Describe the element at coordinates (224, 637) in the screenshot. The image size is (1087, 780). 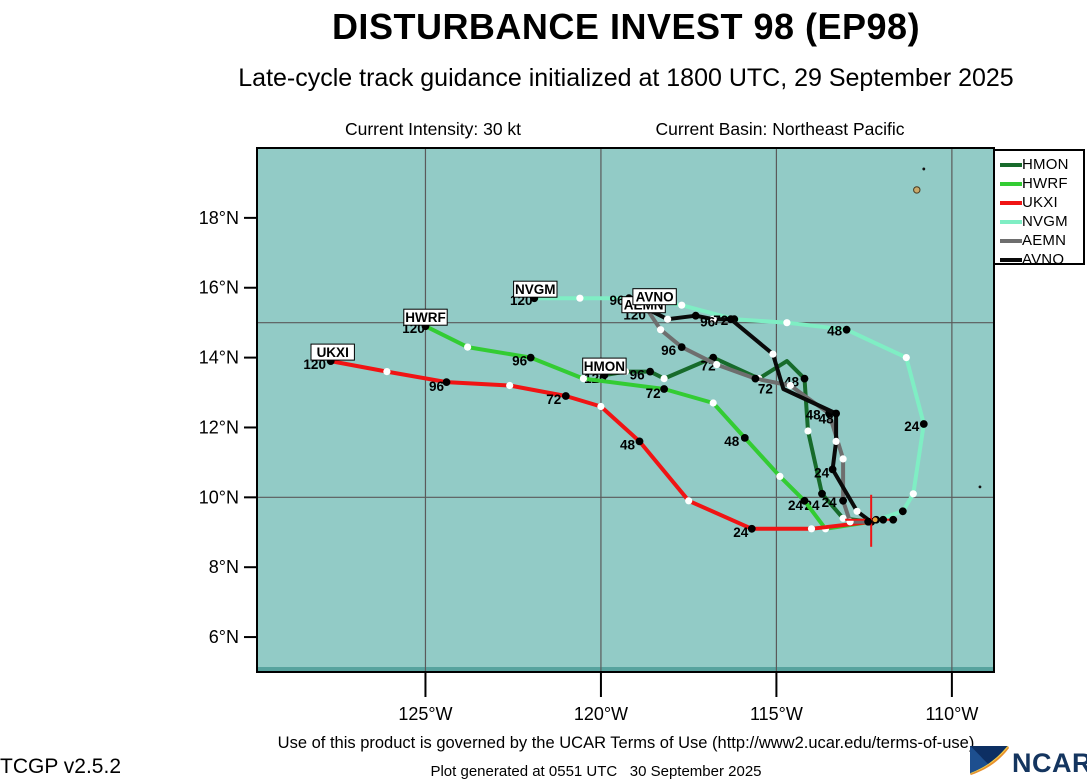
I see `y-tick-label: 6°N` at that location.